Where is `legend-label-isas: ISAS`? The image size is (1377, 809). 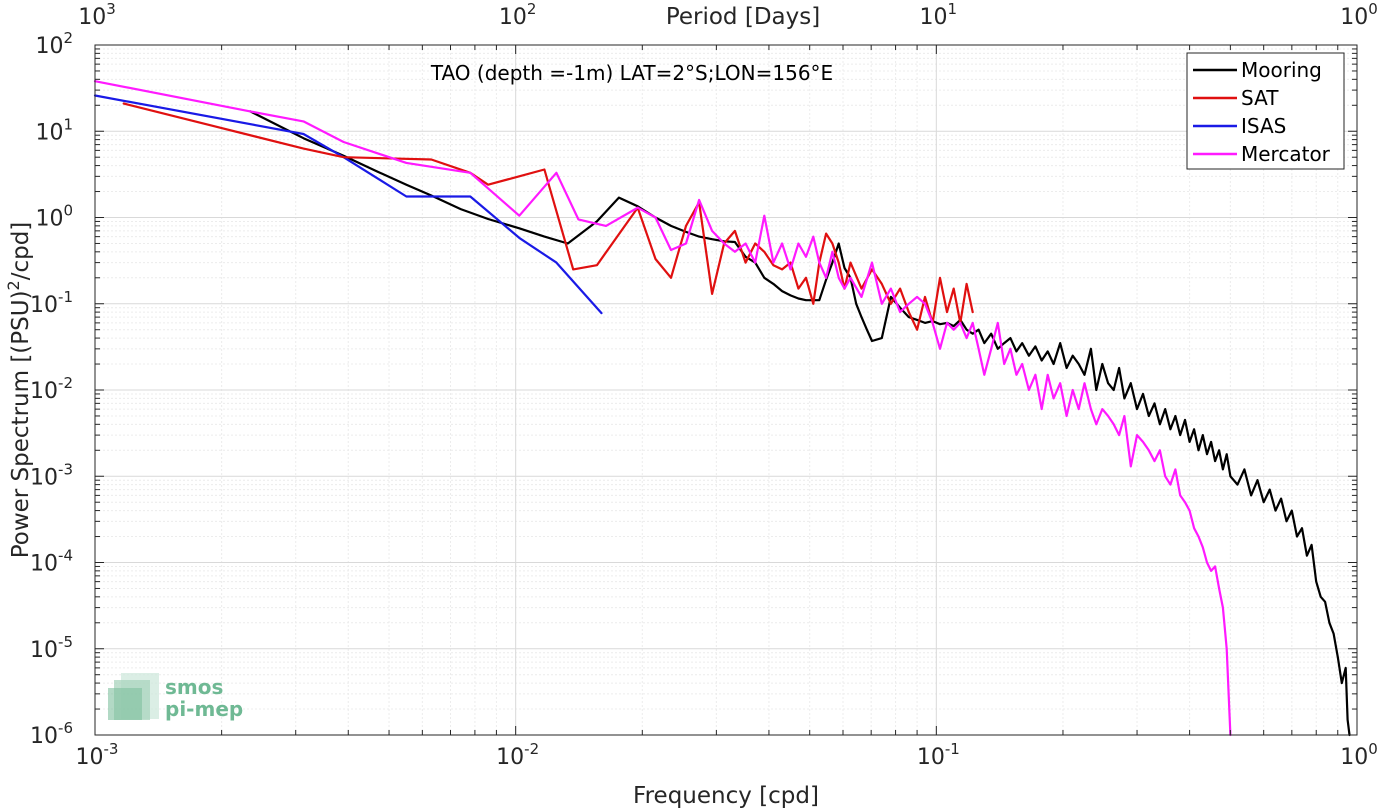 legend-label-isas: ISAS is located at coordinates (1263, 126).